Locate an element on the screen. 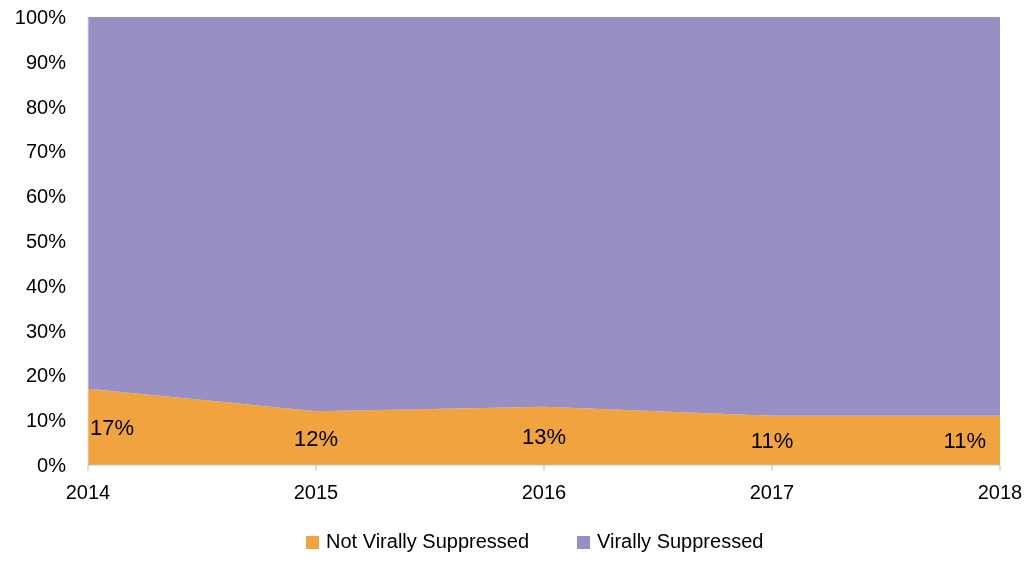 The image size is (1032, 566). x-tick-label: 2014 is located at coordinates (88, 492).